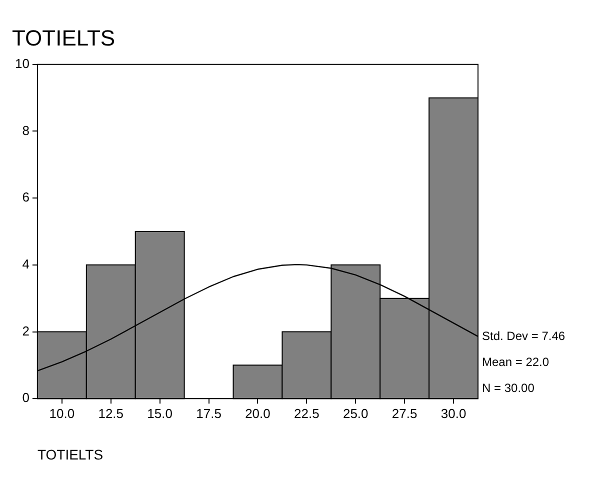 This screenshot has height=482, width=597. What do you see at coordinates (70, 454) in the screenshot?
I see `x-axis-title: TOTIELTS` at bounding box center [70, 454].